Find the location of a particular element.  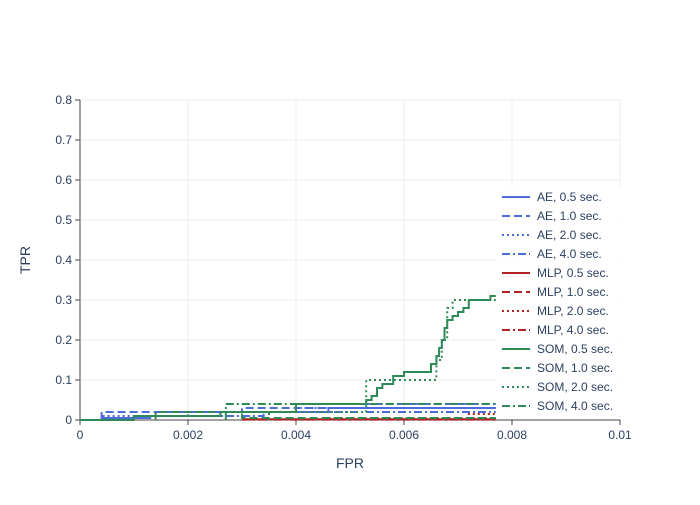

legend-background is located at coordinates (597, 301).